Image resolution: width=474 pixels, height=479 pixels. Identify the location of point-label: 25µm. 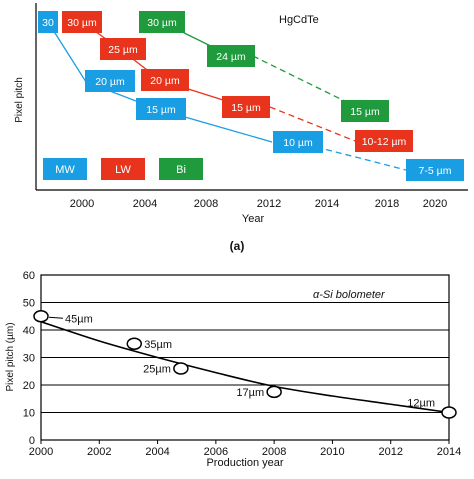
(157, 370).